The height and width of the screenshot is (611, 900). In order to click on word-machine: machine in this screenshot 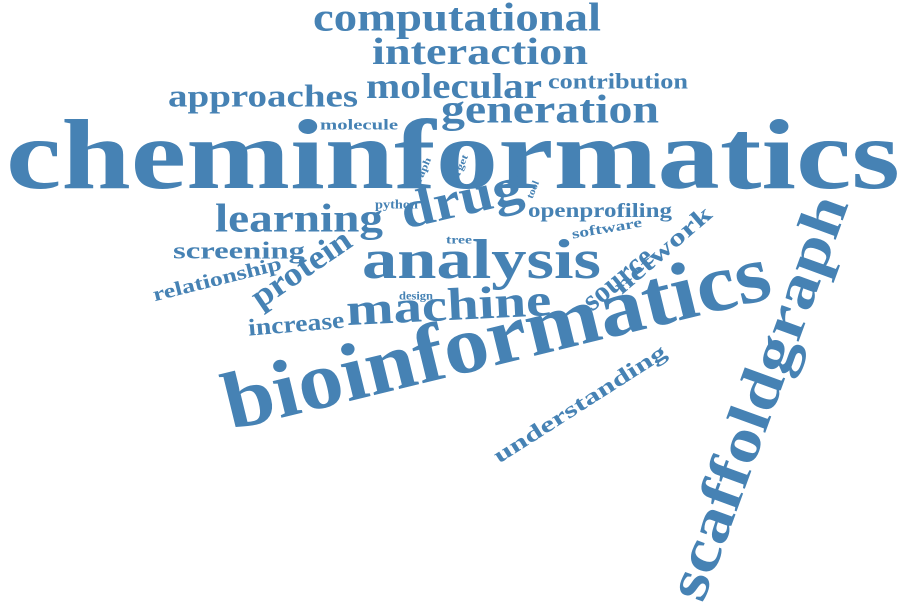, I will do `click(448, 305)`.